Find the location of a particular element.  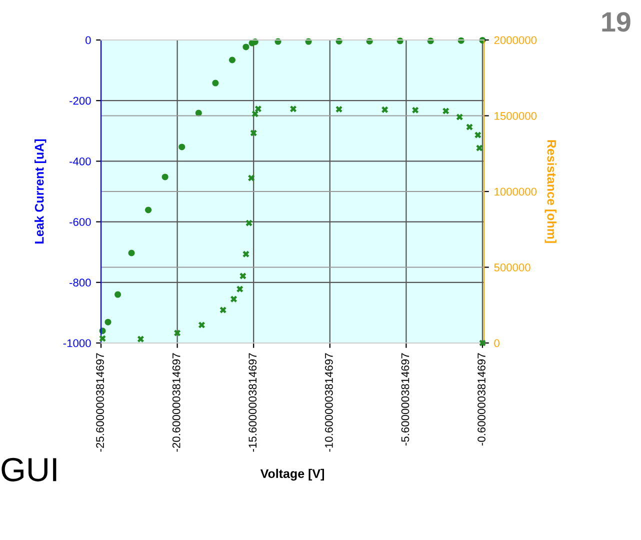

x-axis-title: Voltage [V] is located at coordinates (292, 474).